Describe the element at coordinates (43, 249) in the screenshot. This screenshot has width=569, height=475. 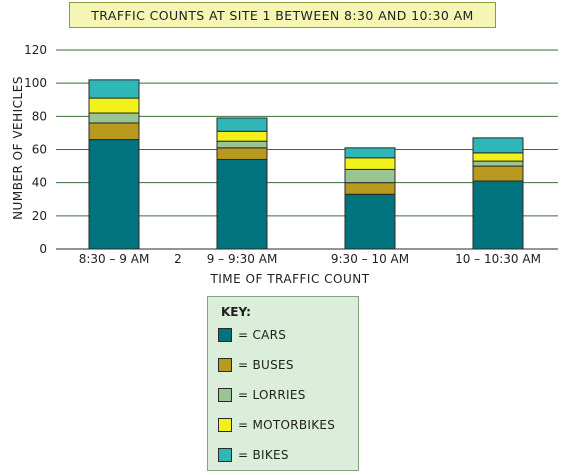
I see `y-tick-label: 0` at that location.